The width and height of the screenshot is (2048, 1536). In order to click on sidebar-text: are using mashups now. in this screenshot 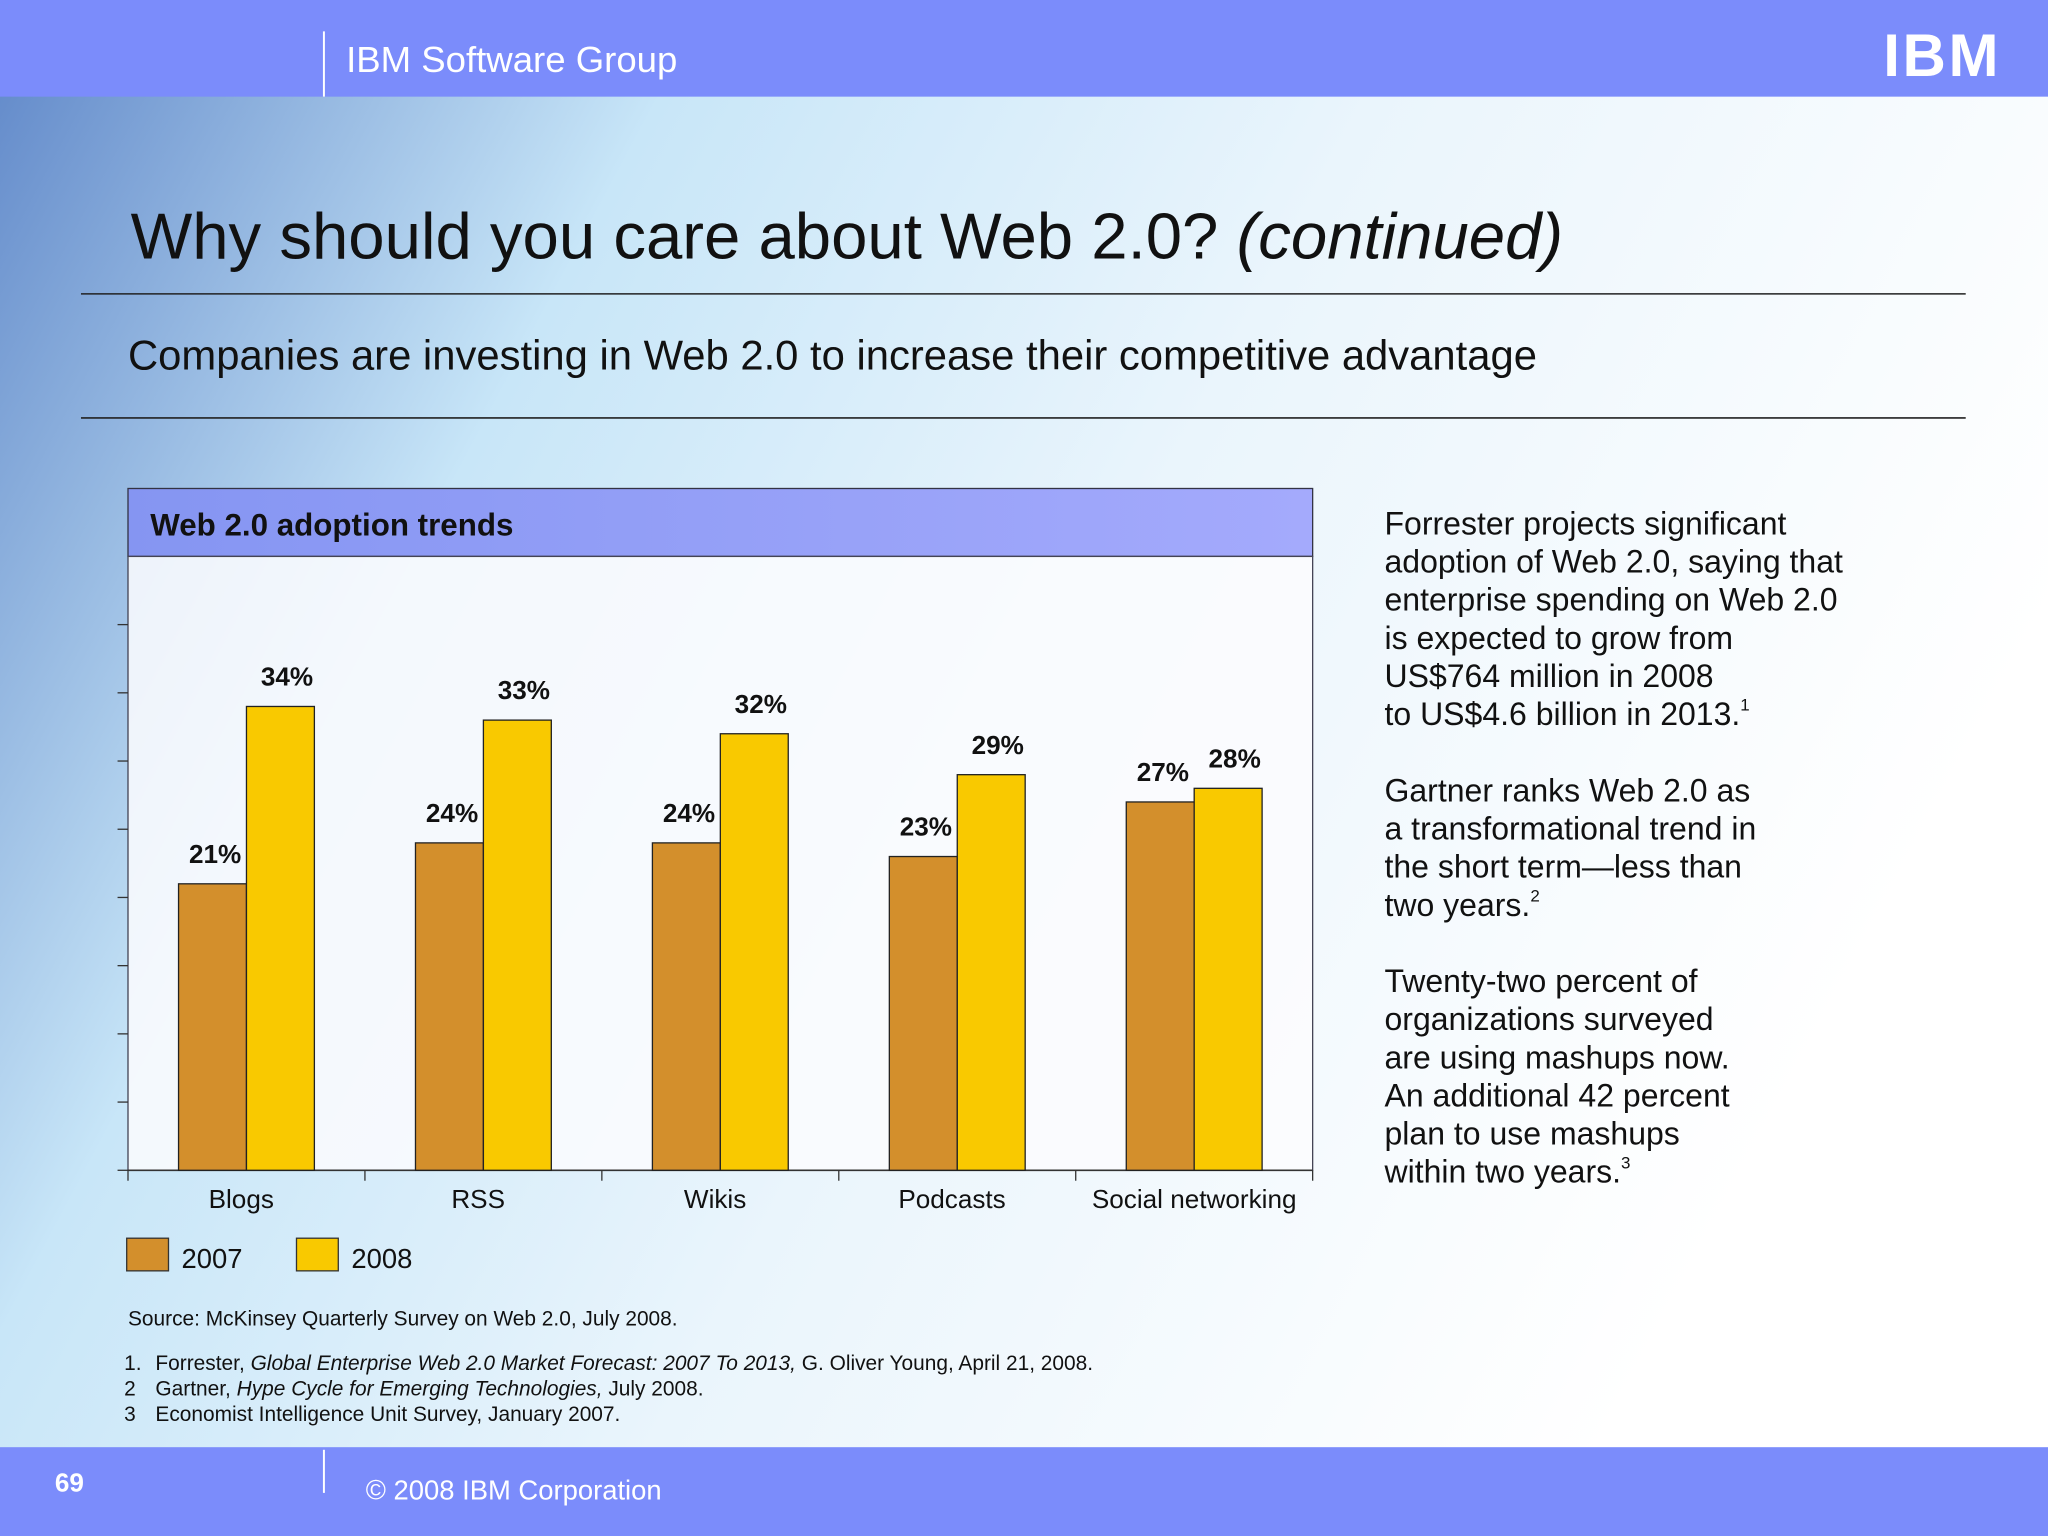, I will do `click(1556, 1058)`.